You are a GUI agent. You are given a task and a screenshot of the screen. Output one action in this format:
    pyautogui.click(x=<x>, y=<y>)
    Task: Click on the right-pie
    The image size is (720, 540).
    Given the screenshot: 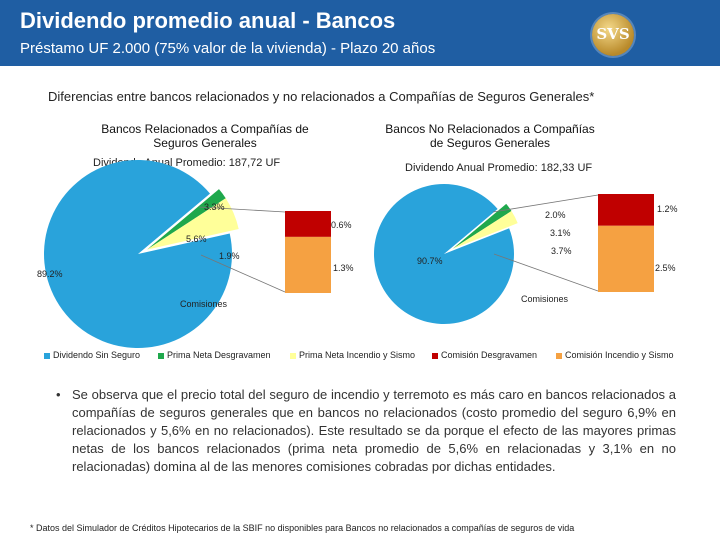 What is the action you would take?
    pyautogui.click(x=446, y=254)
    